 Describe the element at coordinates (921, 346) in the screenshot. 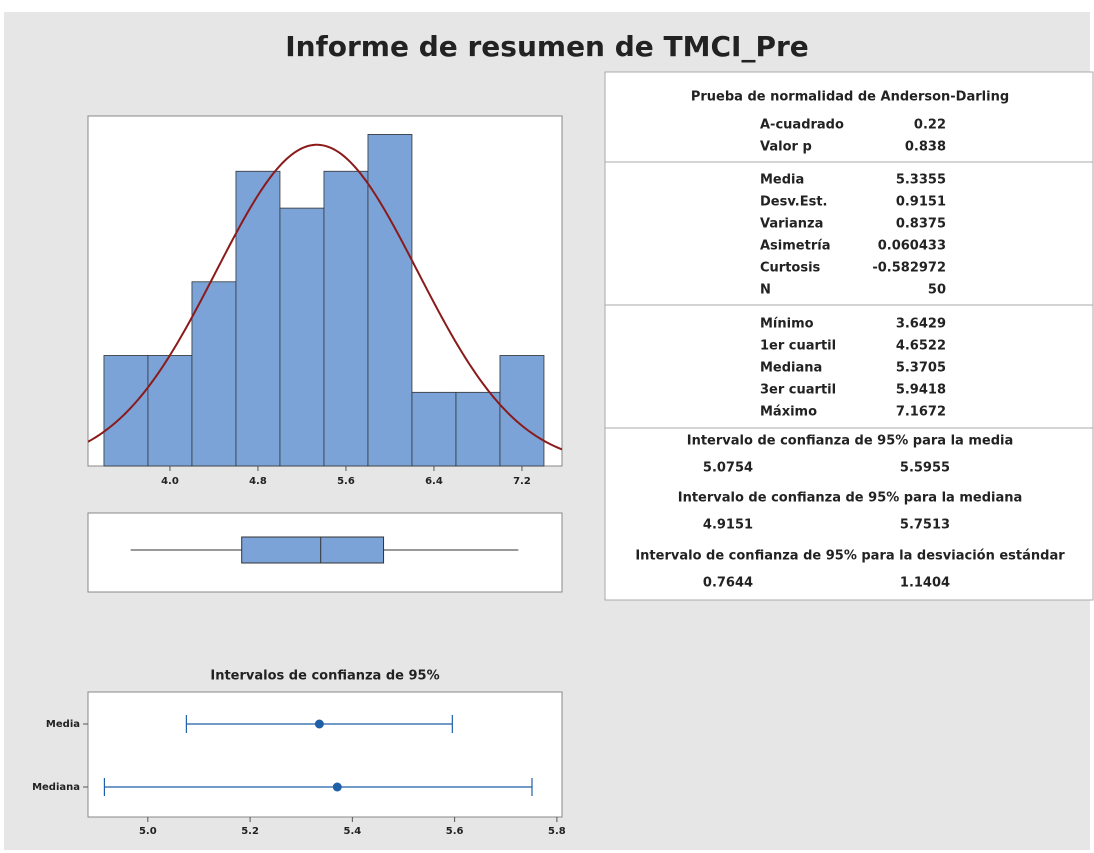

I see `stat-value: 4.6522` at that location.